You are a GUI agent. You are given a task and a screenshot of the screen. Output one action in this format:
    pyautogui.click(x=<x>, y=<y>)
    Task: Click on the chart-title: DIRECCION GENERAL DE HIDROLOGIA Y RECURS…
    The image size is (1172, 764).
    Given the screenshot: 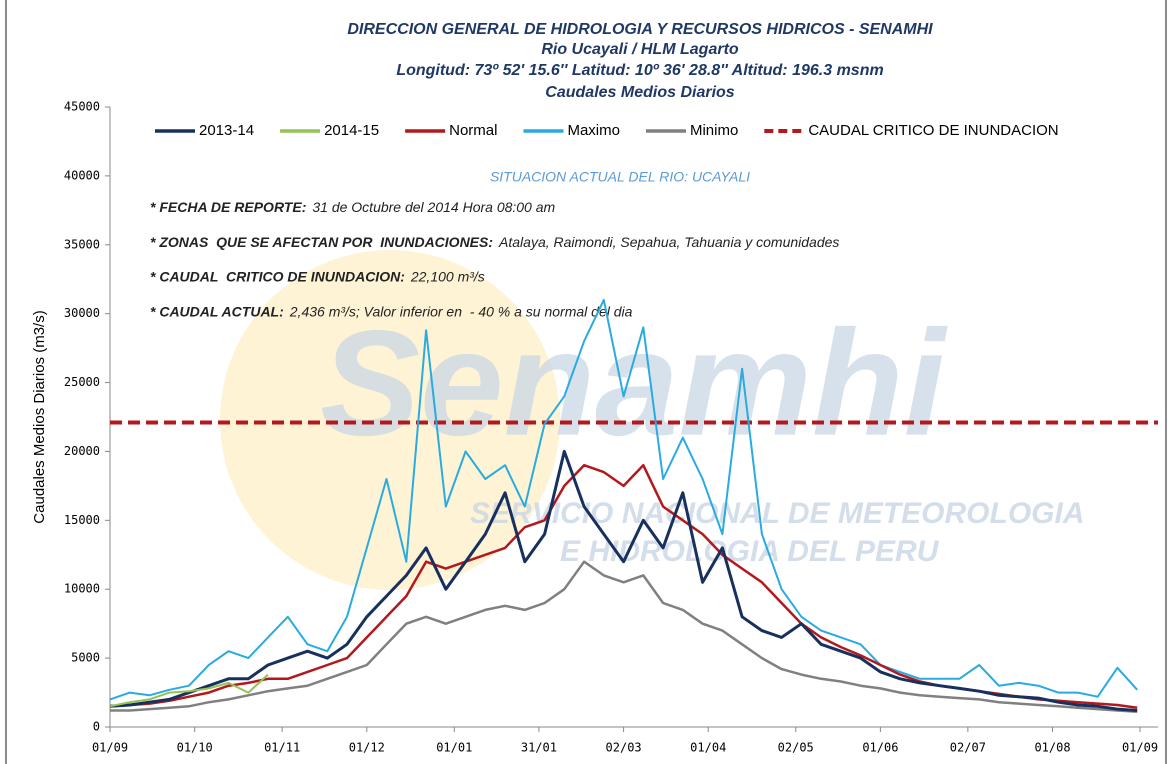 What is the action you would take?
    pyautogui.click(x=640, y=29)
    